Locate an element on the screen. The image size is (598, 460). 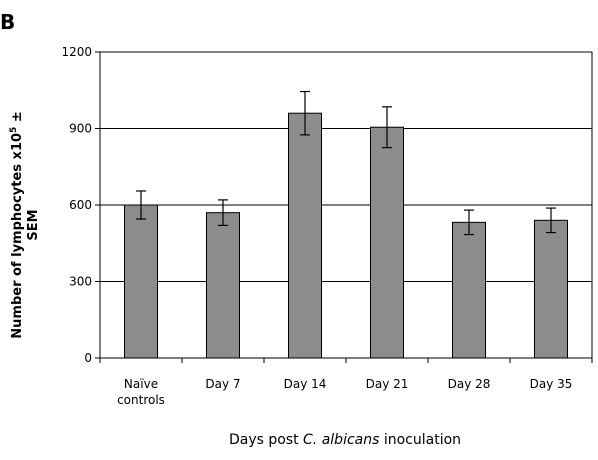
y-tick-label: 1200 is located at coordinates (76, 52).